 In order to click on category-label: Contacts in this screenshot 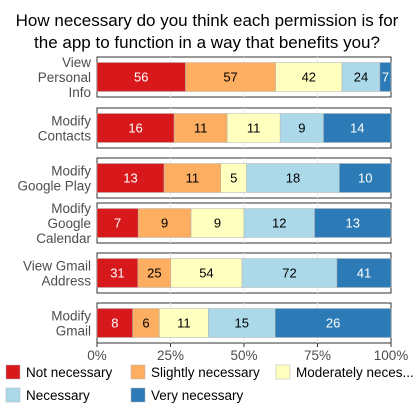, I will do `click(65, 136)`.